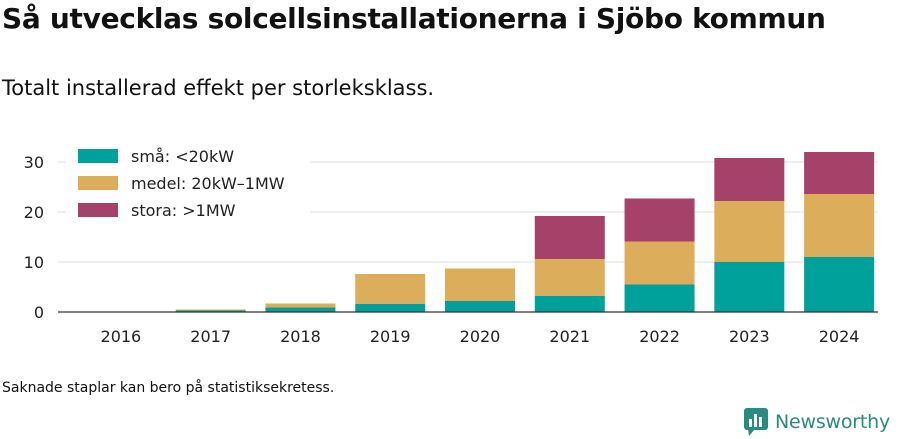 This screenshot has width=900, height=439. I want to click on x-tick-label: 2024, so click(839, 336).